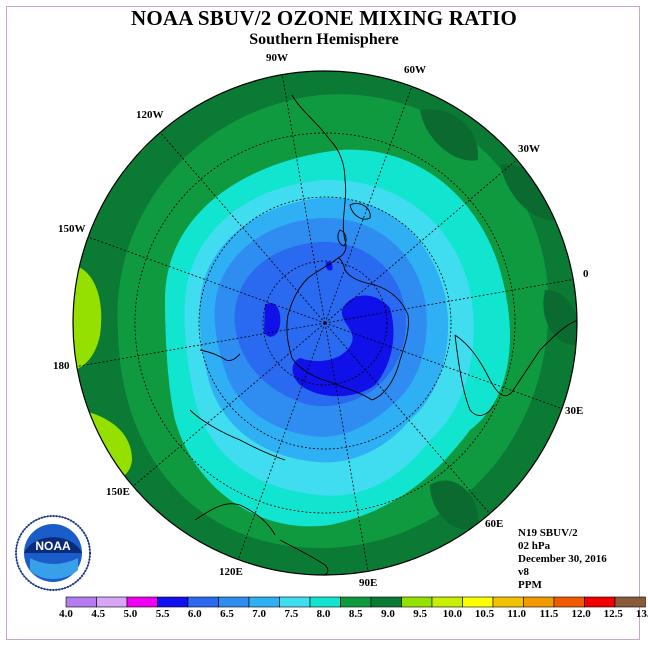  I want to click on colorbar, so click(355, 602).